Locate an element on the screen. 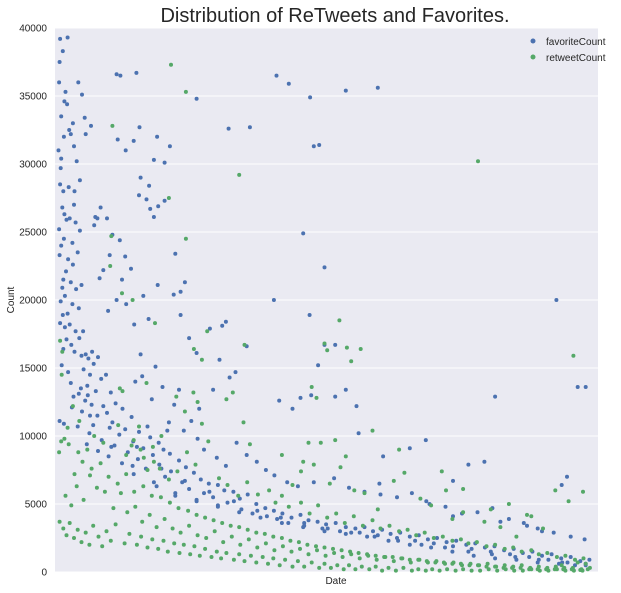 The height and width of the screenshot is (593, 621). y-tick-label-4: 20000 is located at coordinates (33, 301).